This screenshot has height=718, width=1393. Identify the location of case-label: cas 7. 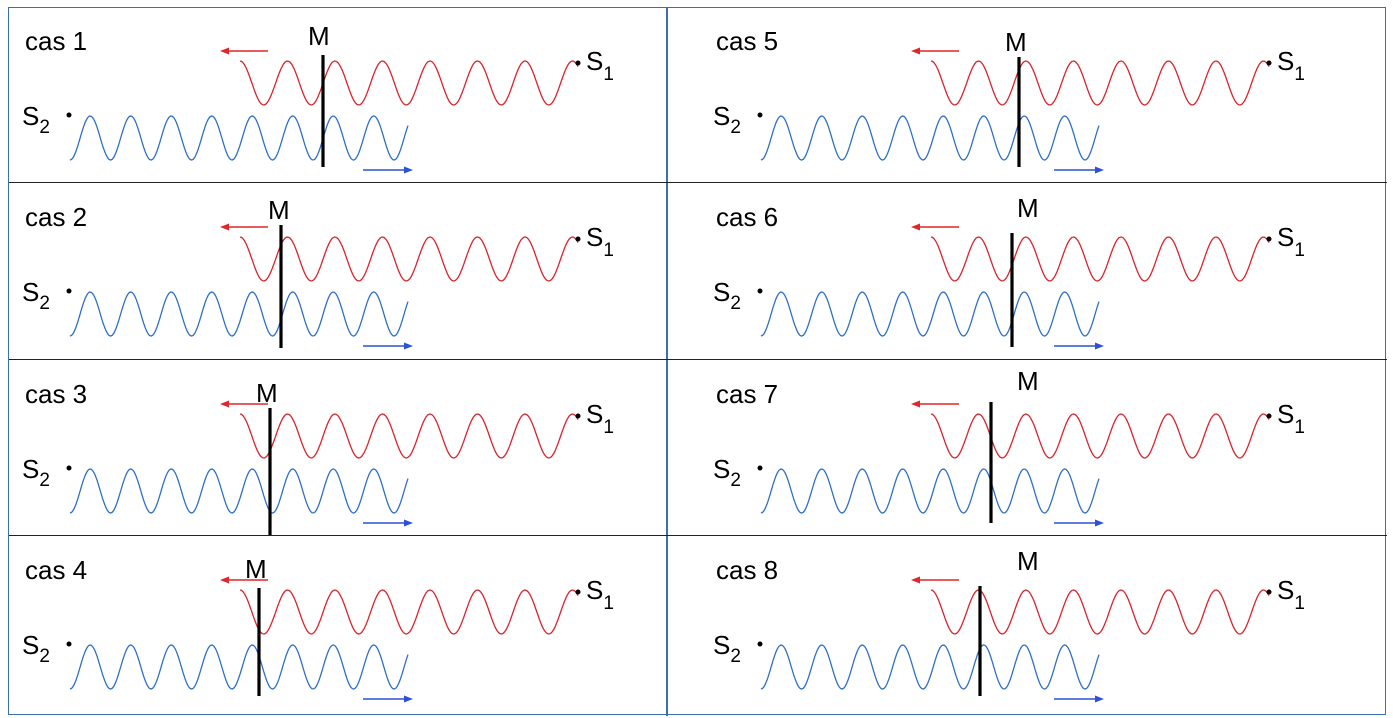
(747, 394).